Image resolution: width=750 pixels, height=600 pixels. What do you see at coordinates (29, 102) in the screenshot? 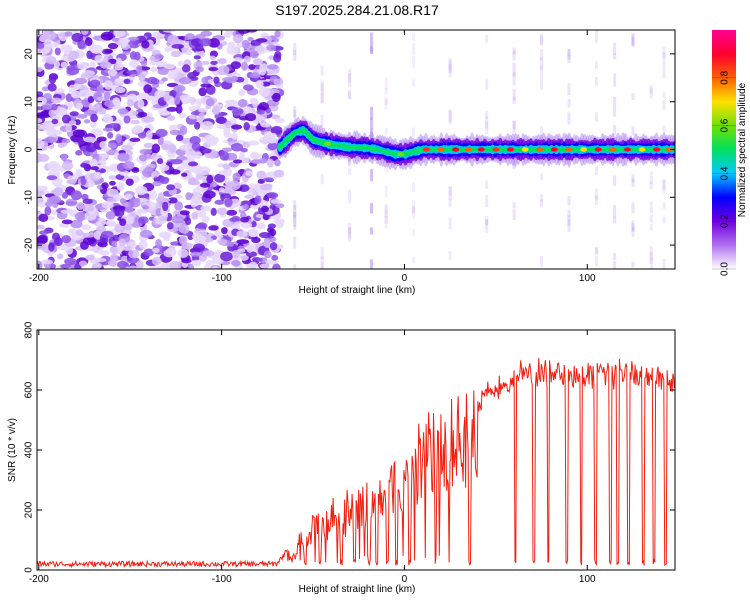
I see `spectrogram-y-tick-label: 10` at bounding box center [29, 102].